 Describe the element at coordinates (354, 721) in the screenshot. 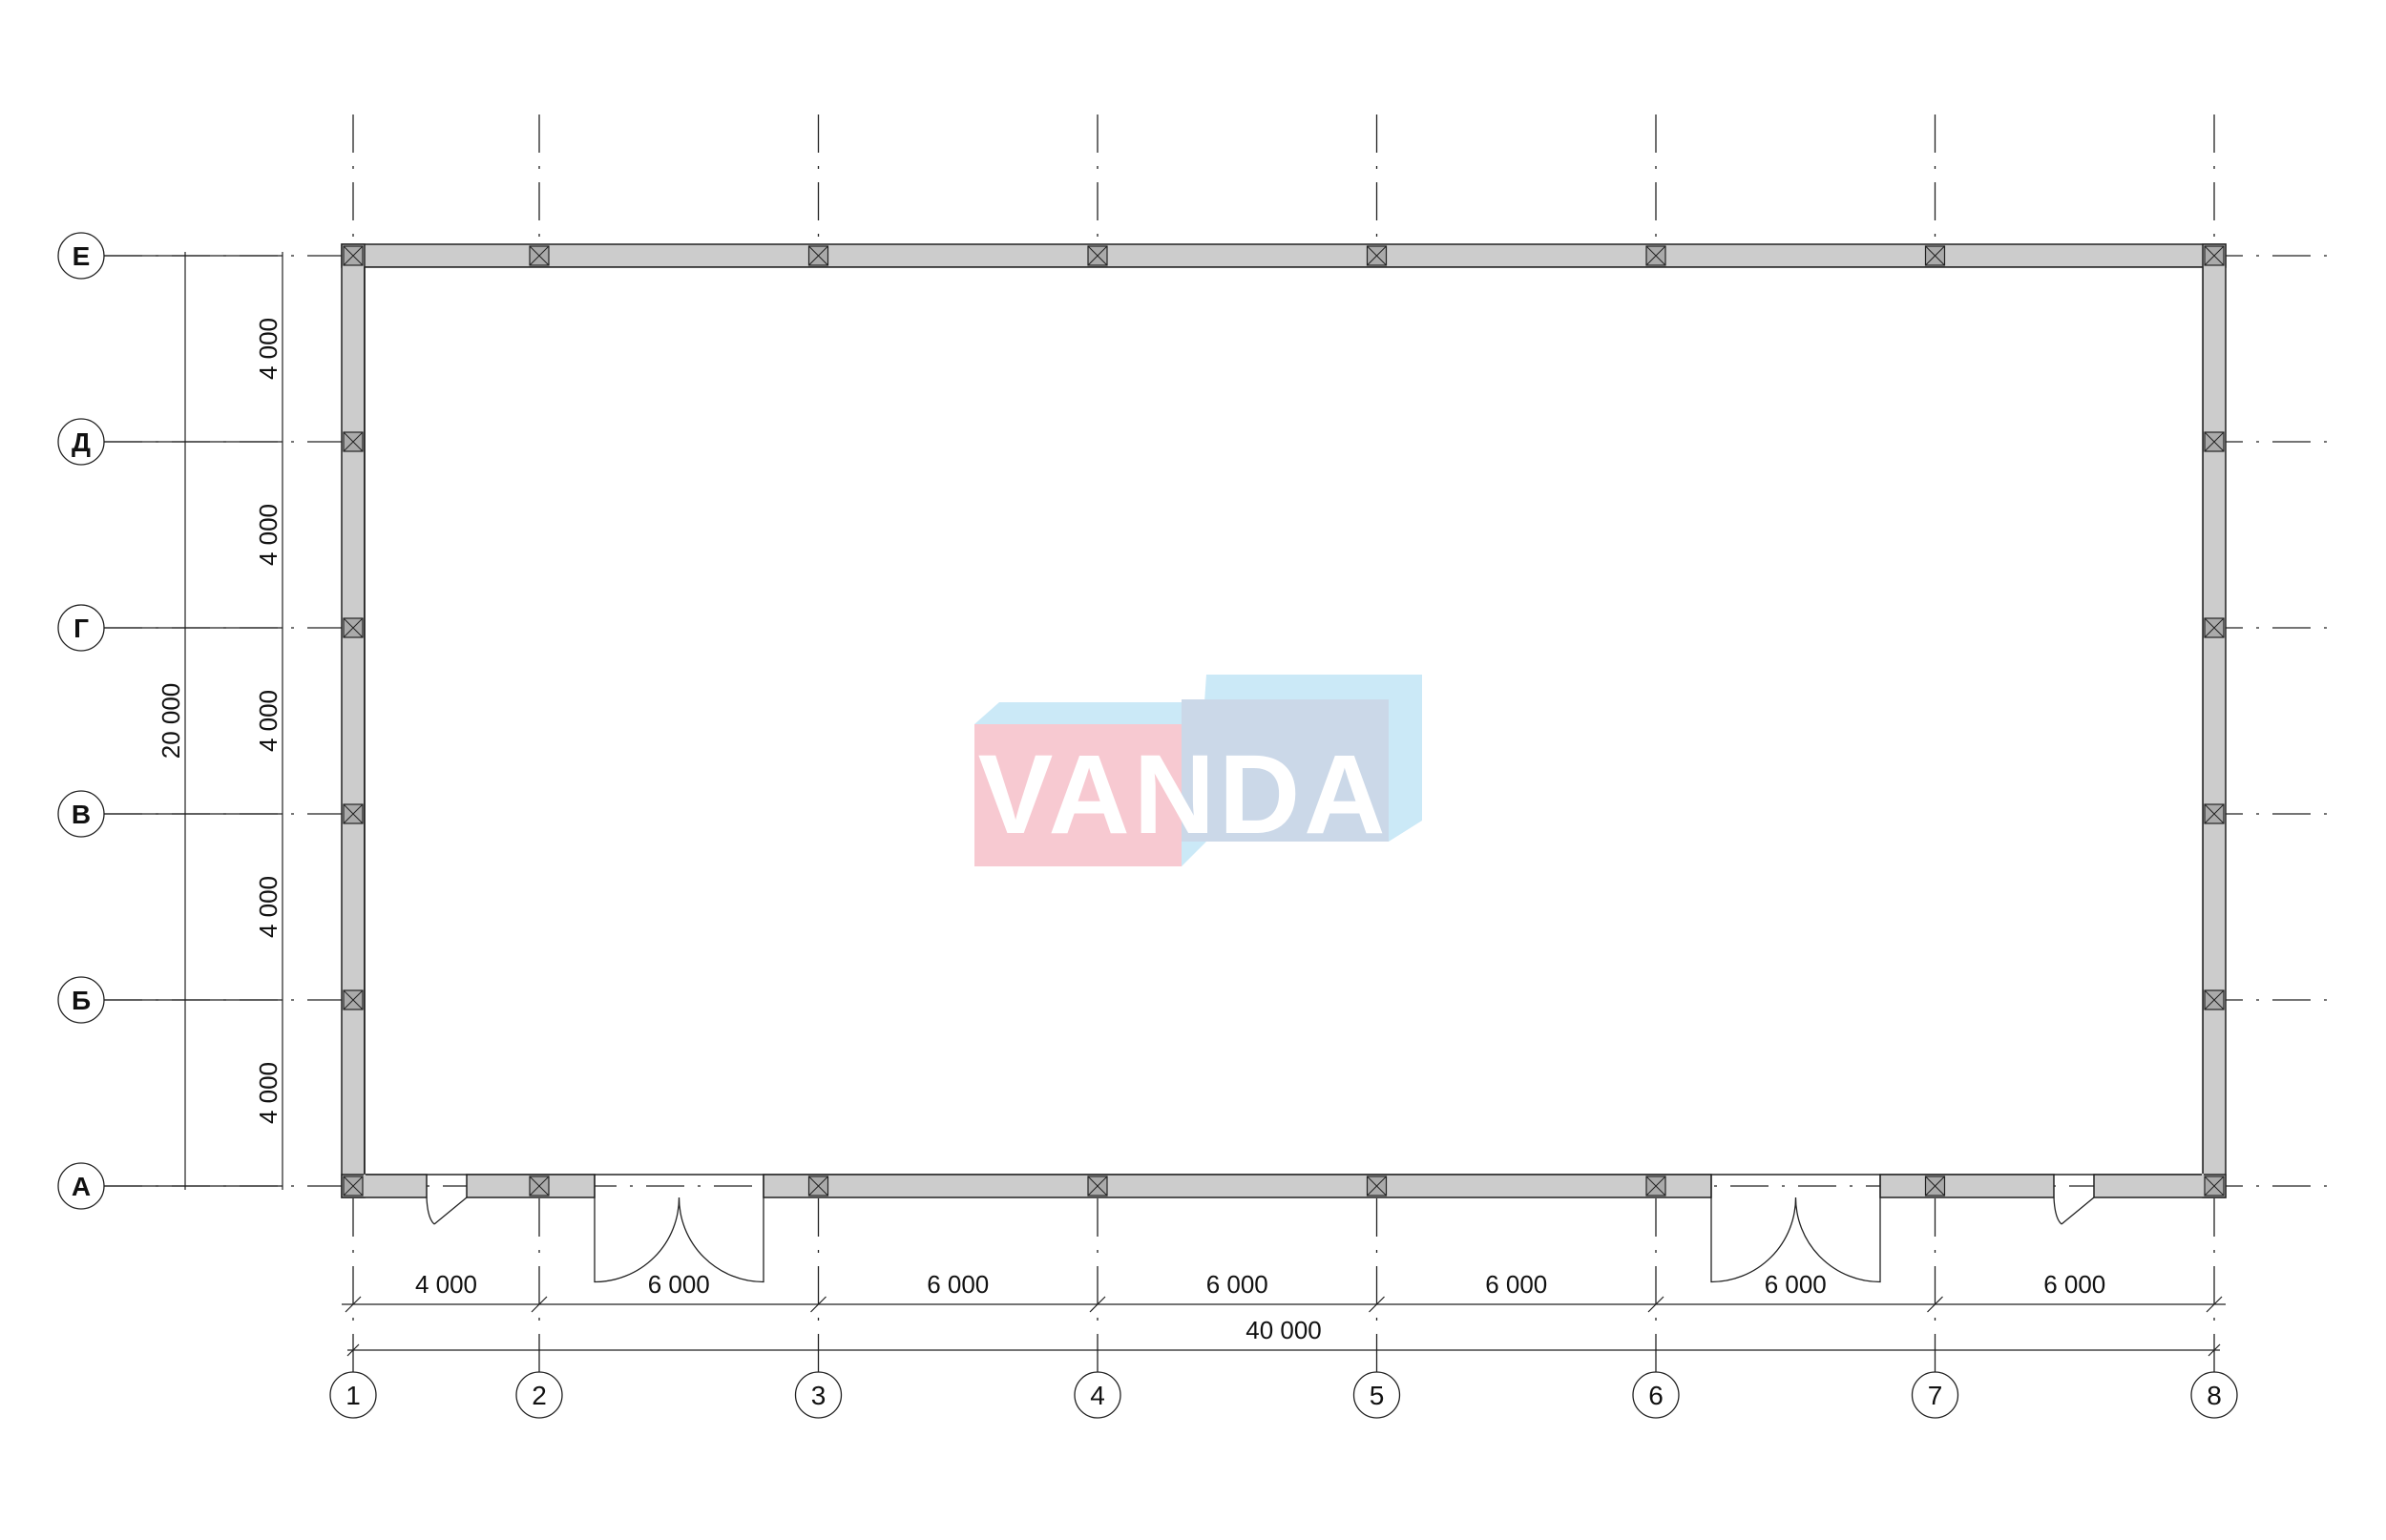

I see `wall-left` at that location.